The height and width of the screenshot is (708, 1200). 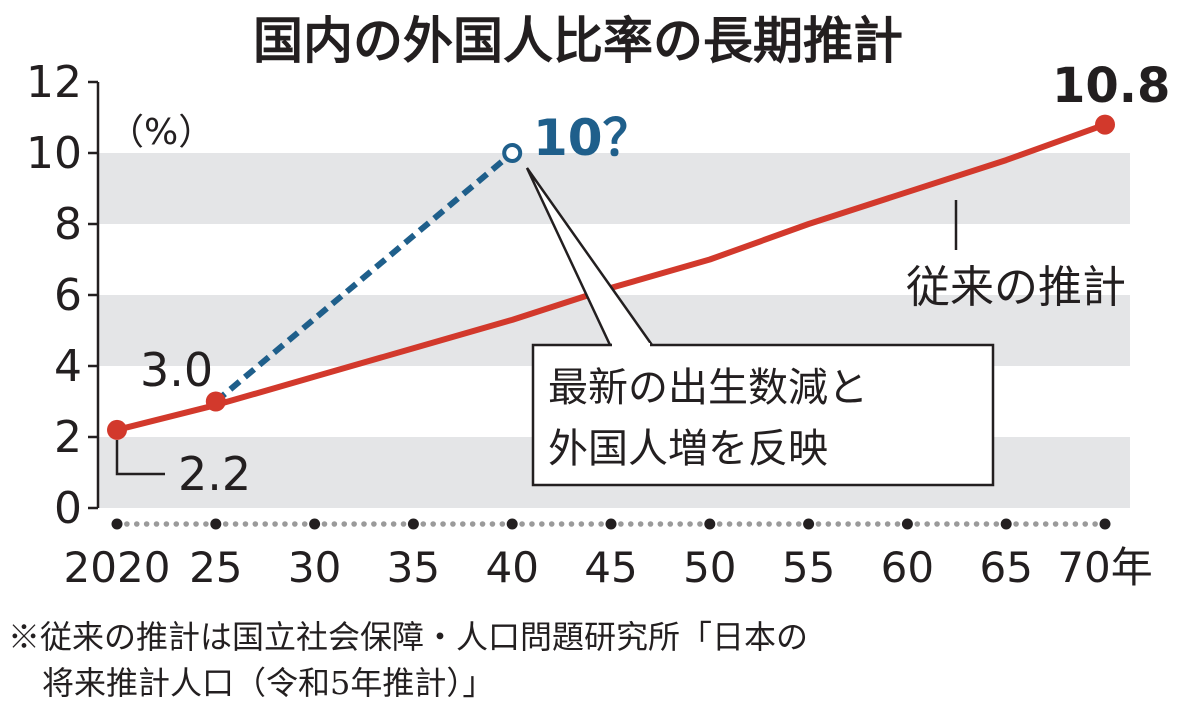 What do you see at coordinates (808, 567) in the screenshot?
I see `x-tick-label: 55` at bounding box center [808, 567].